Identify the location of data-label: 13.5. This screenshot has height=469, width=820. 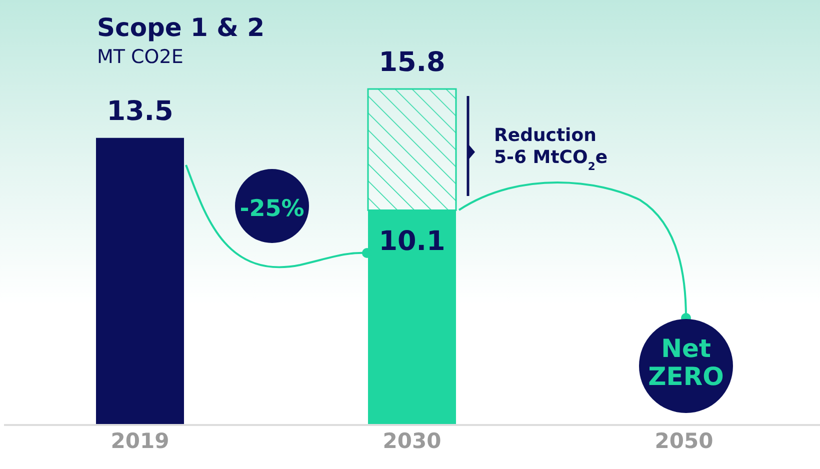
(140, 111).